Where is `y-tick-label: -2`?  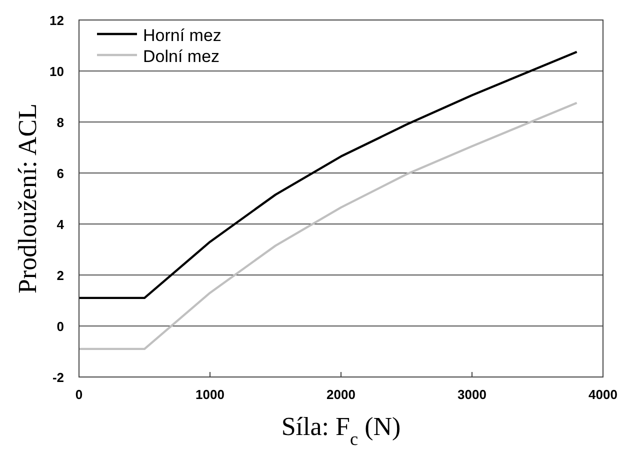
y-tick-label: -2 is located at coordinates (58, 377).